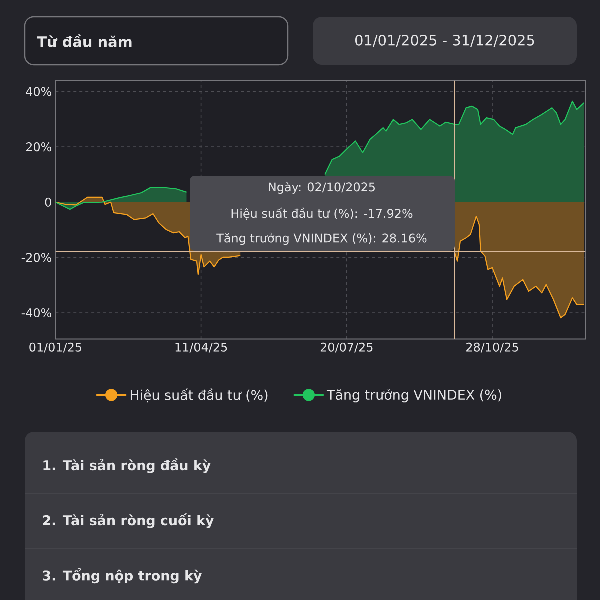  Describe the element at coordinates (84, 41) in the screenshot. I see `text: Từ đầu năm` at that location.